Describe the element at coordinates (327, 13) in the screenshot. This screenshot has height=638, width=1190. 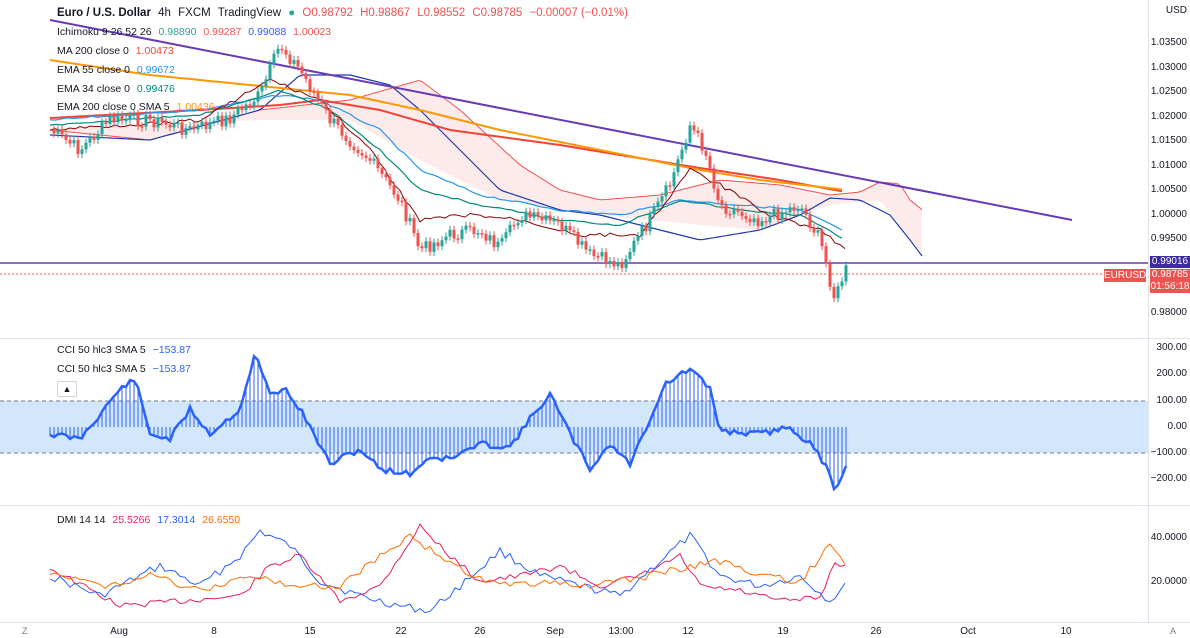
I see `ohlc-open: O0.98792` at that location.